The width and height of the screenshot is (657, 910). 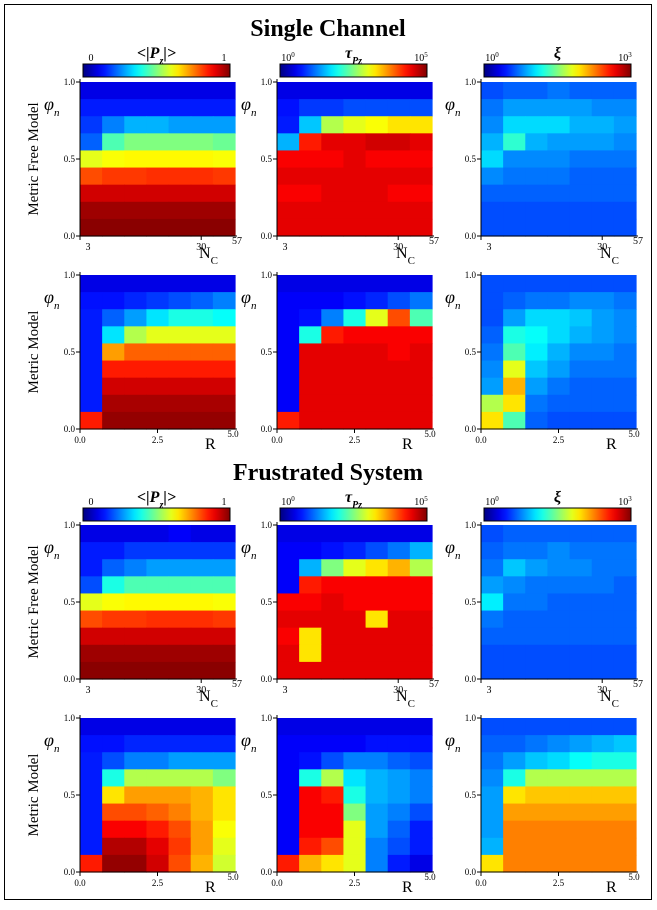 What do you see at coordinates (224, 502) in the screenshot?
I see `colorbar-tick-label: 1` at bounding box center [224, 502].